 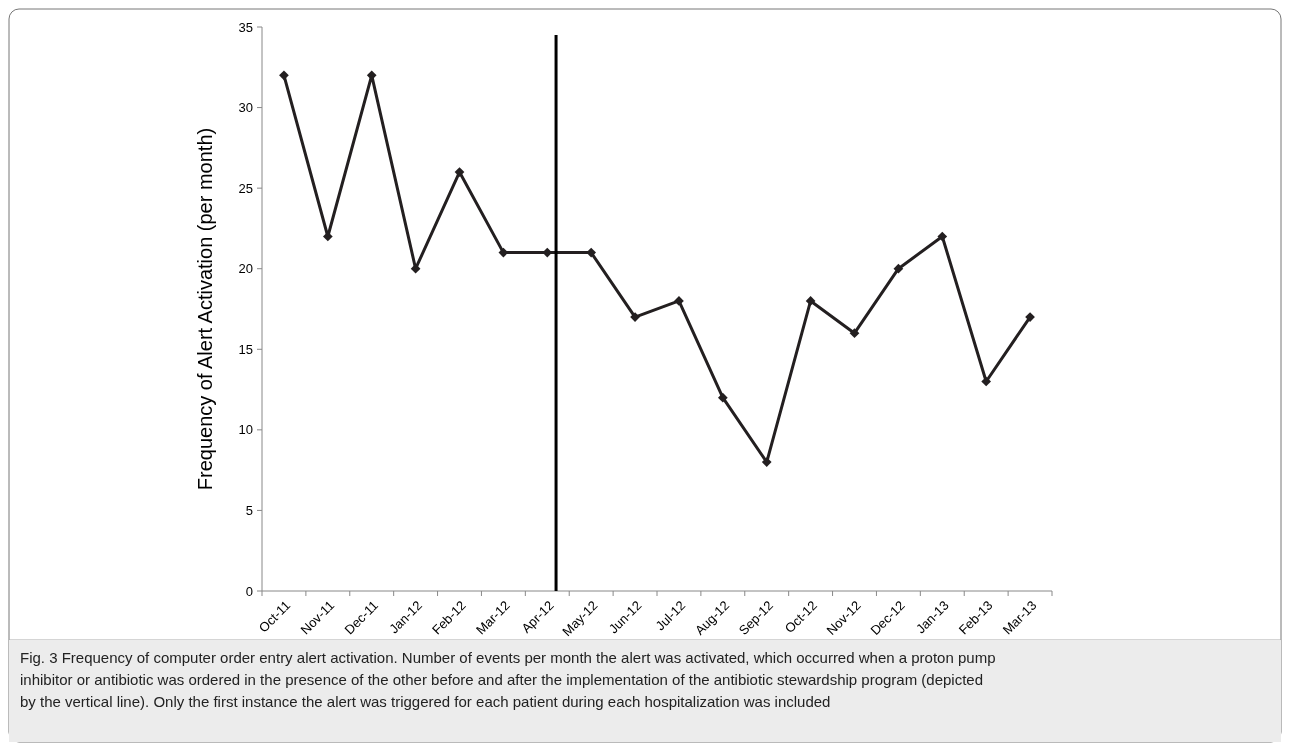 What do you see at coordinates (245, 108) in the screenshot?
I see `y-tick-label: 30` at bounding box center [245, 108].